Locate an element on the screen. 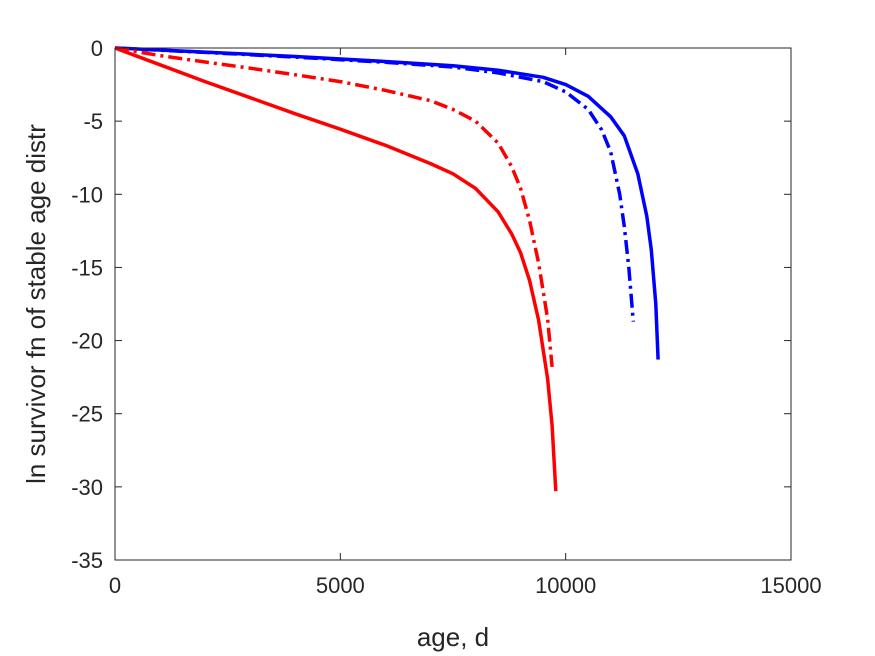 Image resolution: width=875 pixels, height=656 pixels. x-tick-label: 15000 is located at coordinates (790, 585).